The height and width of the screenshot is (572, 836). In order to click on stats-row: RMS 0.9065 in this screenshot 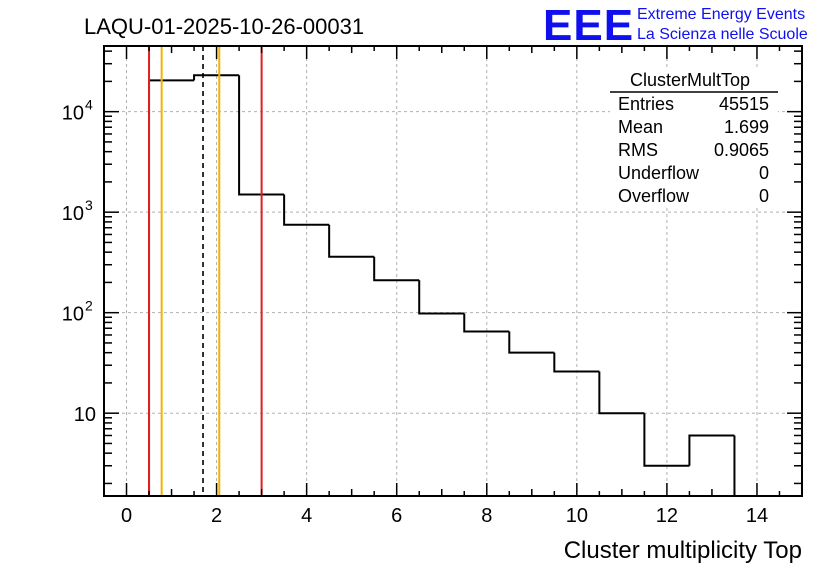, I will do `click(693, 150)`.